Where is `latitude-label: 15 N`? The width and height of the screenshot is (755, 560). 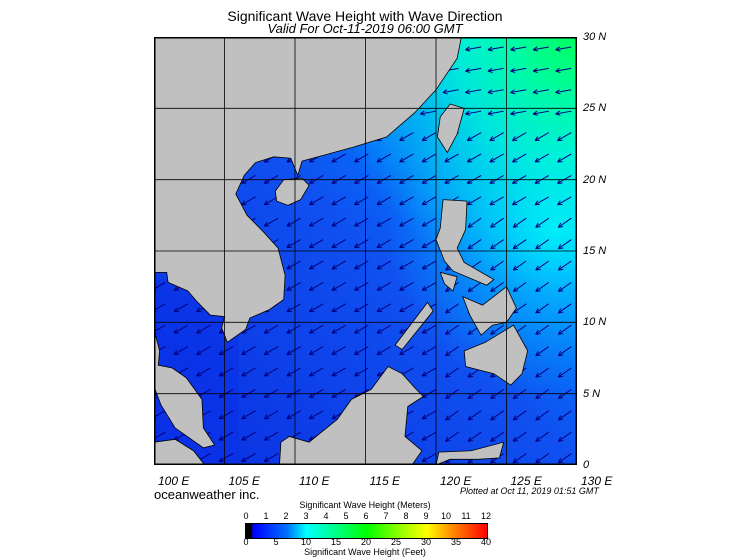
latitude-label: 15 N is located at coordinates (595, 251).